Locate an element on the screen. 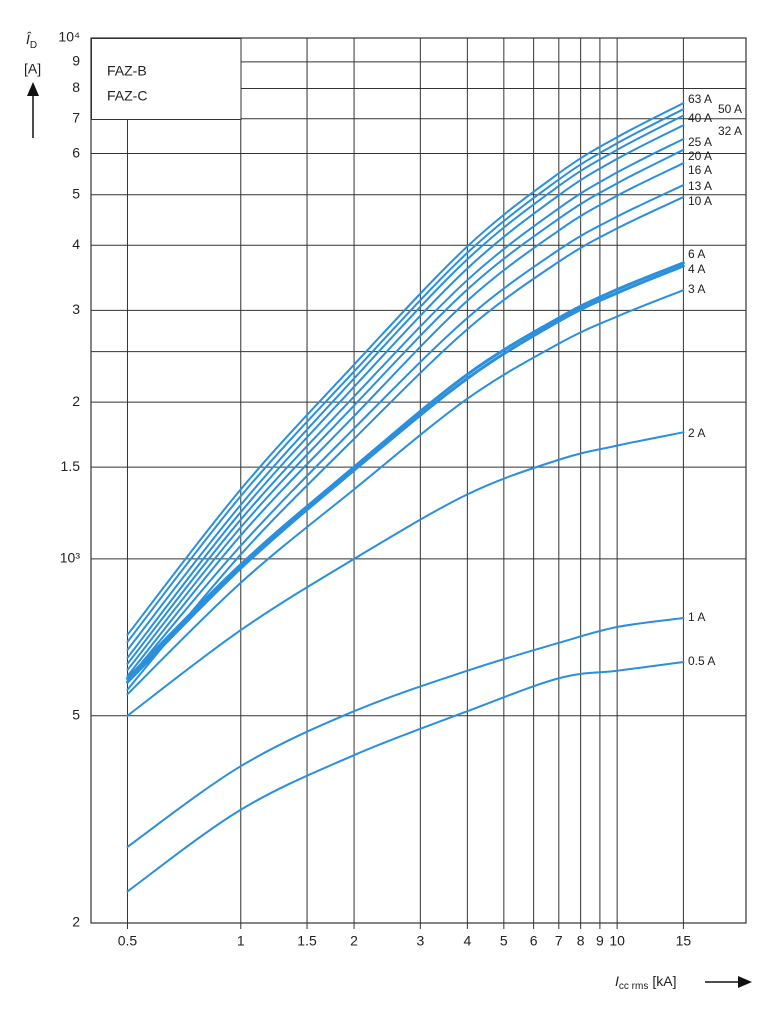  x-tick-label: 8 is located at coordinates (581, 941).